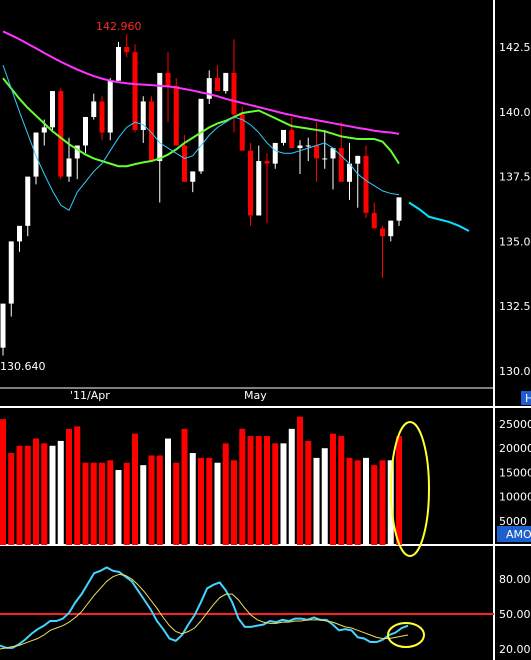  I want to click on oscillator-annotation-ellipse, so click(406, 635).